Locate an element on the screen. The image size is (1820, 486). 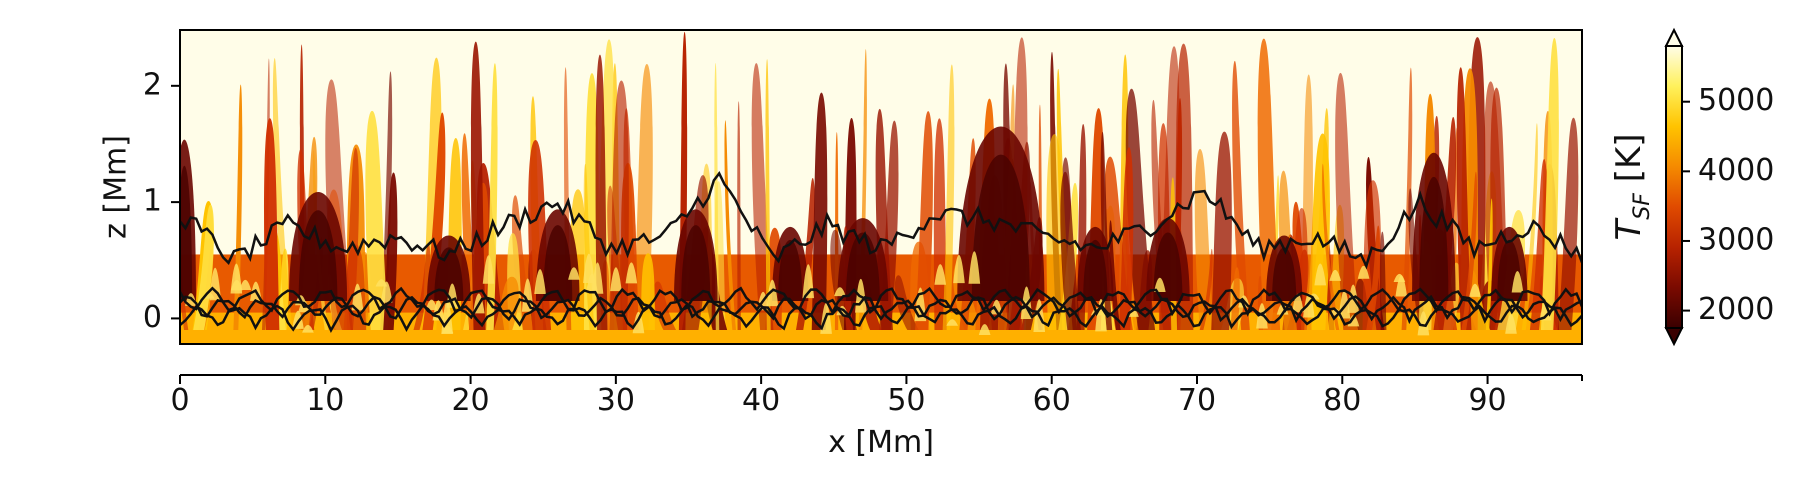
colorbar-extend-top is located at coordinates (1674, 37).